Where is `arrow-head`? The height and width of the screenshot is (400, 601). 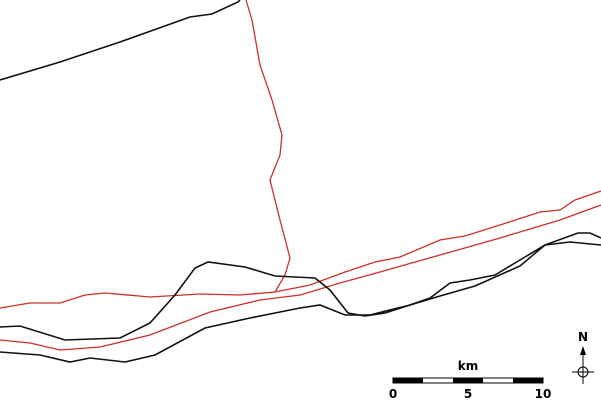 arrow-head is located at coordinates (583, 350).